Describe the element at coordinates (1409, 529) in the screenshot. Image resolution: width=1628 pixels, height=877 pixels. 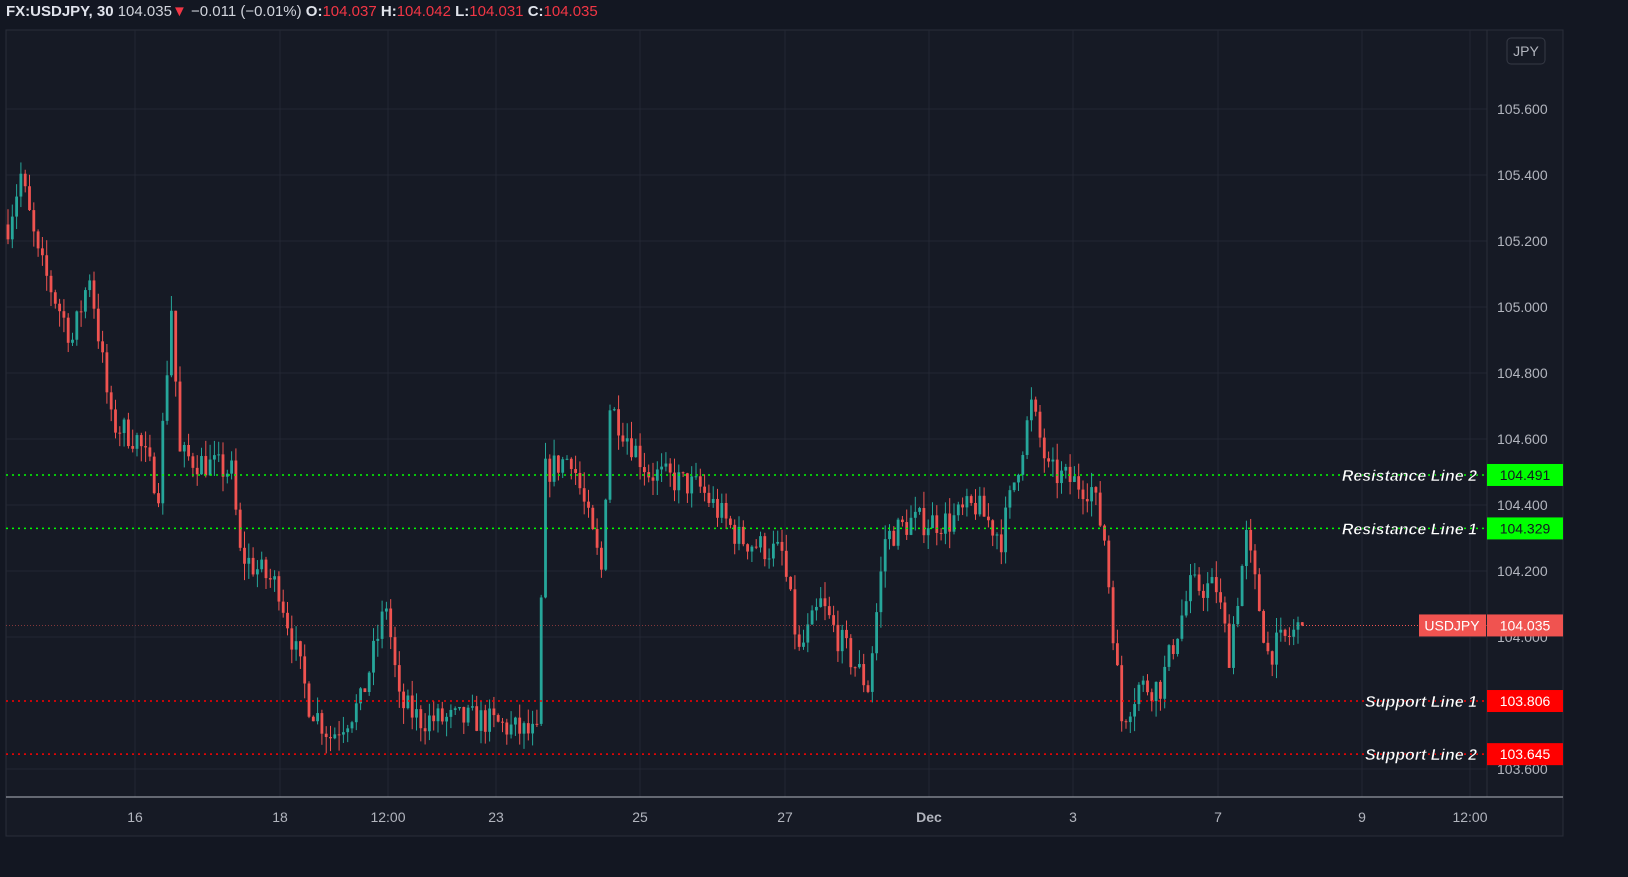
I see `level-label: Resistance Line 1` at that location.